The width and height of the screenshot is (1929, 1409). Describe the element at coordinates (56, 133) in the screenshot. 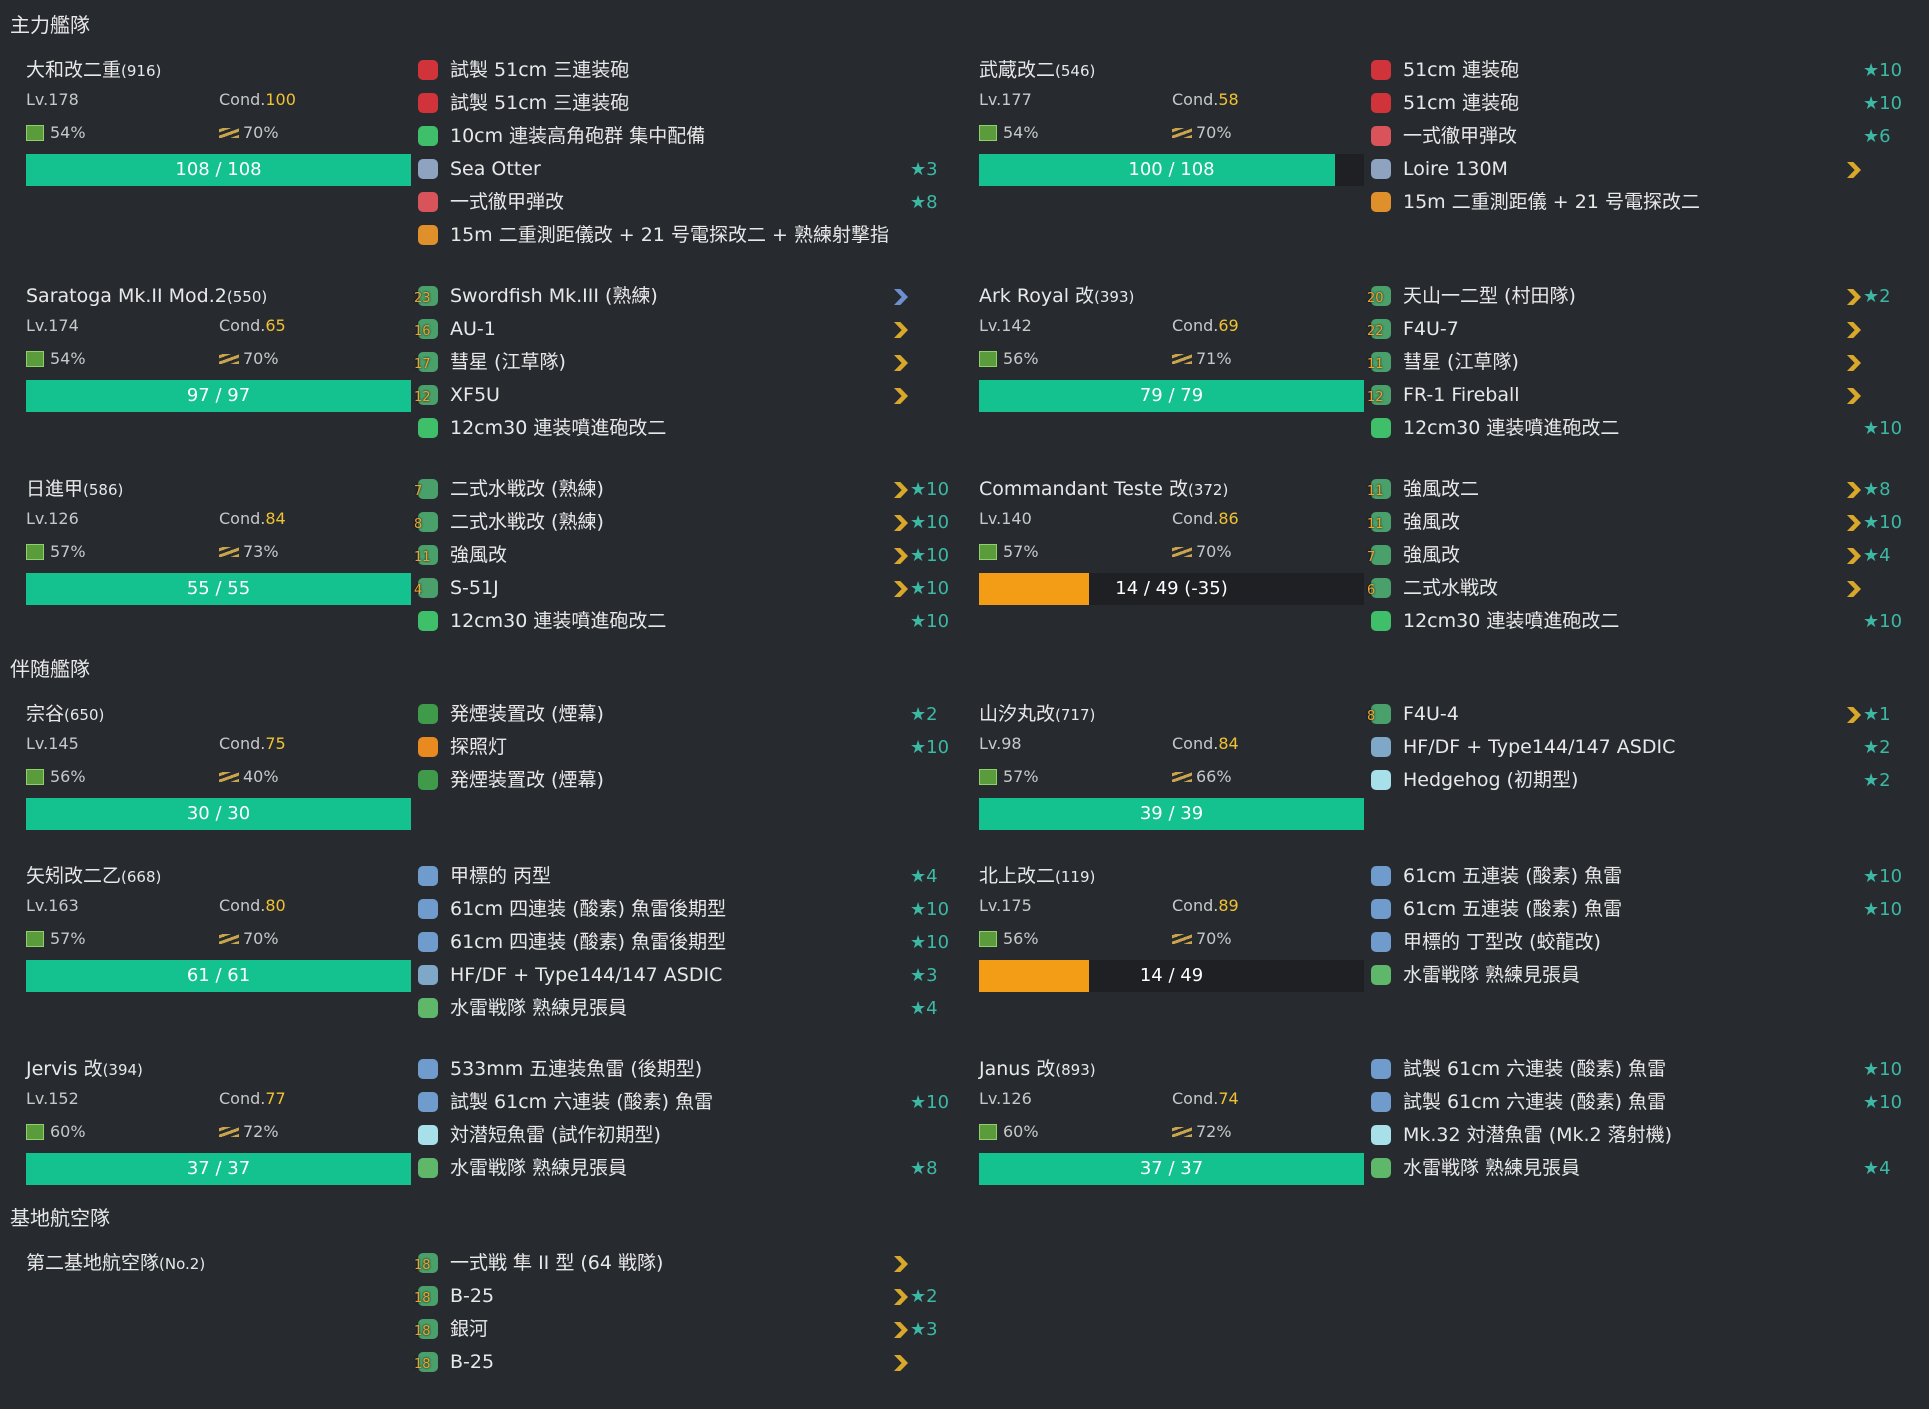

I see `fuel: 54%` at that location.